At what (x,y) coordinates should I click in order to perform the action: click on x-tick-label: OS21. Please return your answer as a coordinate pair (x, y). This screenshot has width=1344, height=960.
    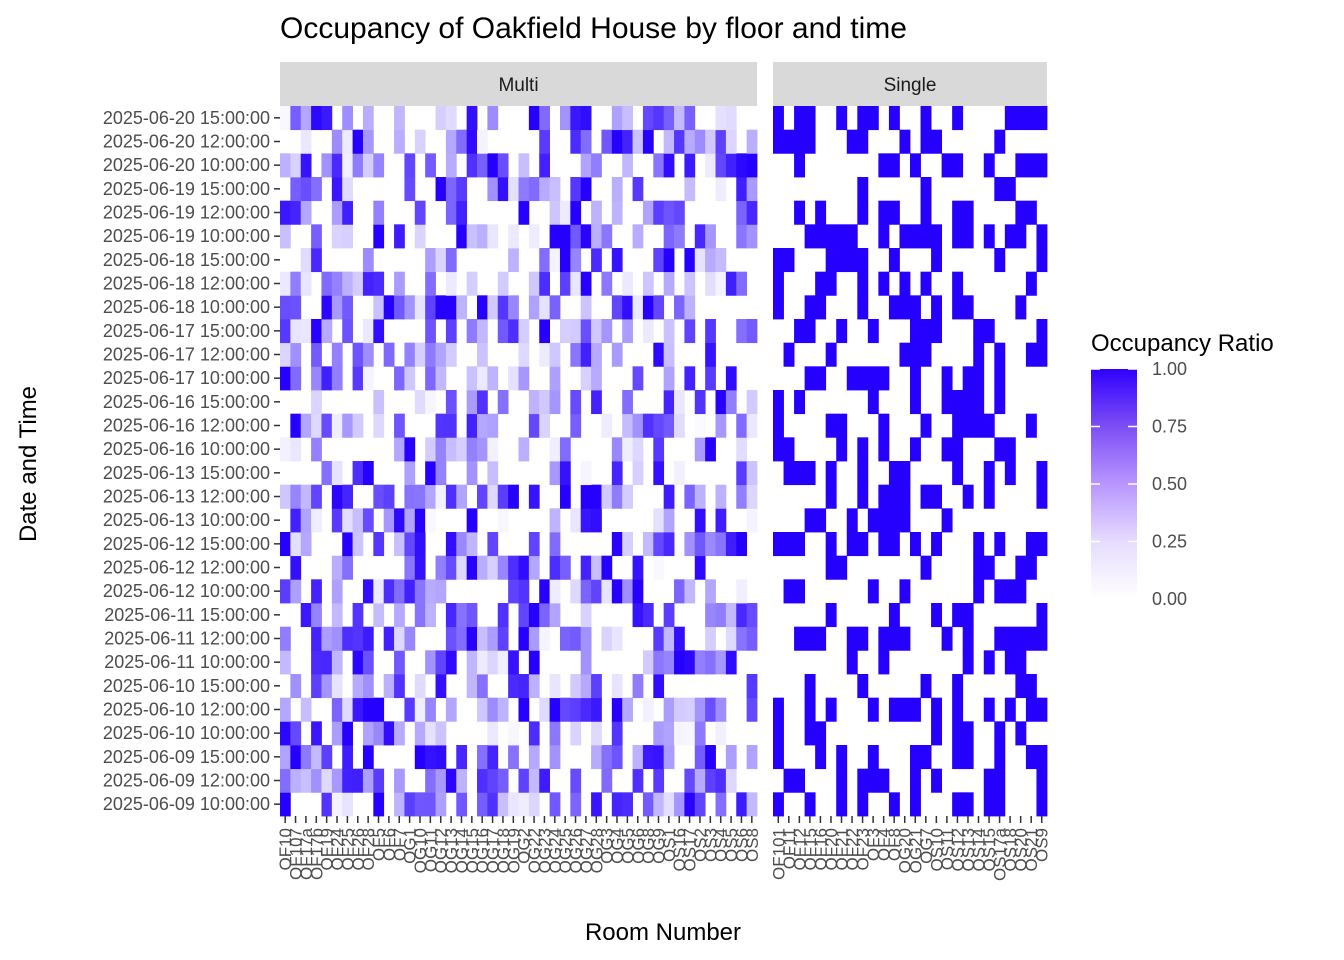
    Looking at the image, I should click on (1031, 849).